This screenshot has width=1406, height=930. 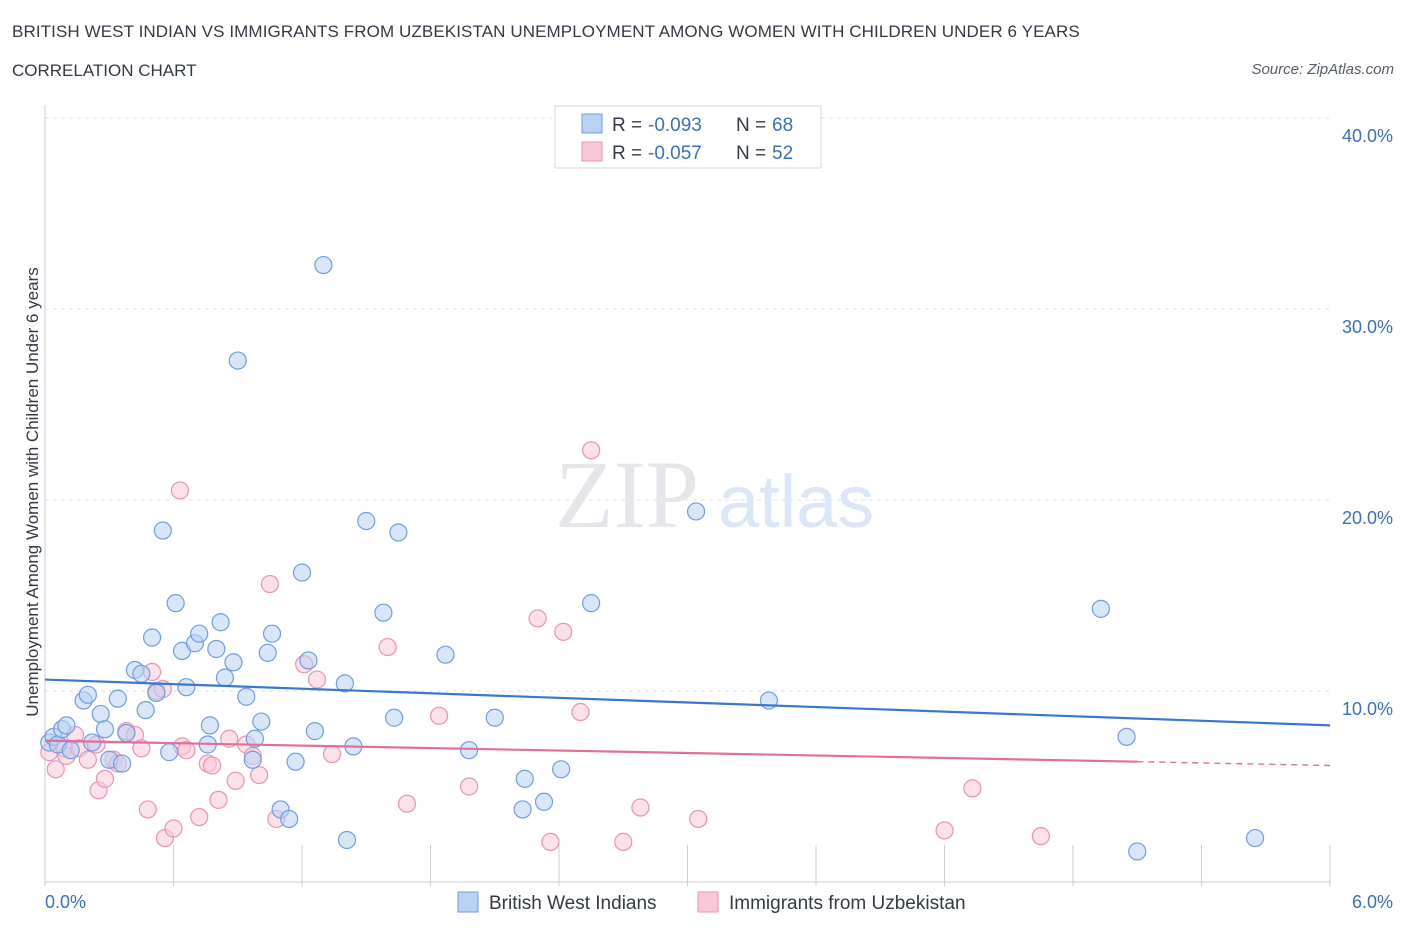 What do you see at coordinates (573, 903) in the screenshot?
I see `series-legend-label-blue: British West Indians` at bounding box center [573, 903].